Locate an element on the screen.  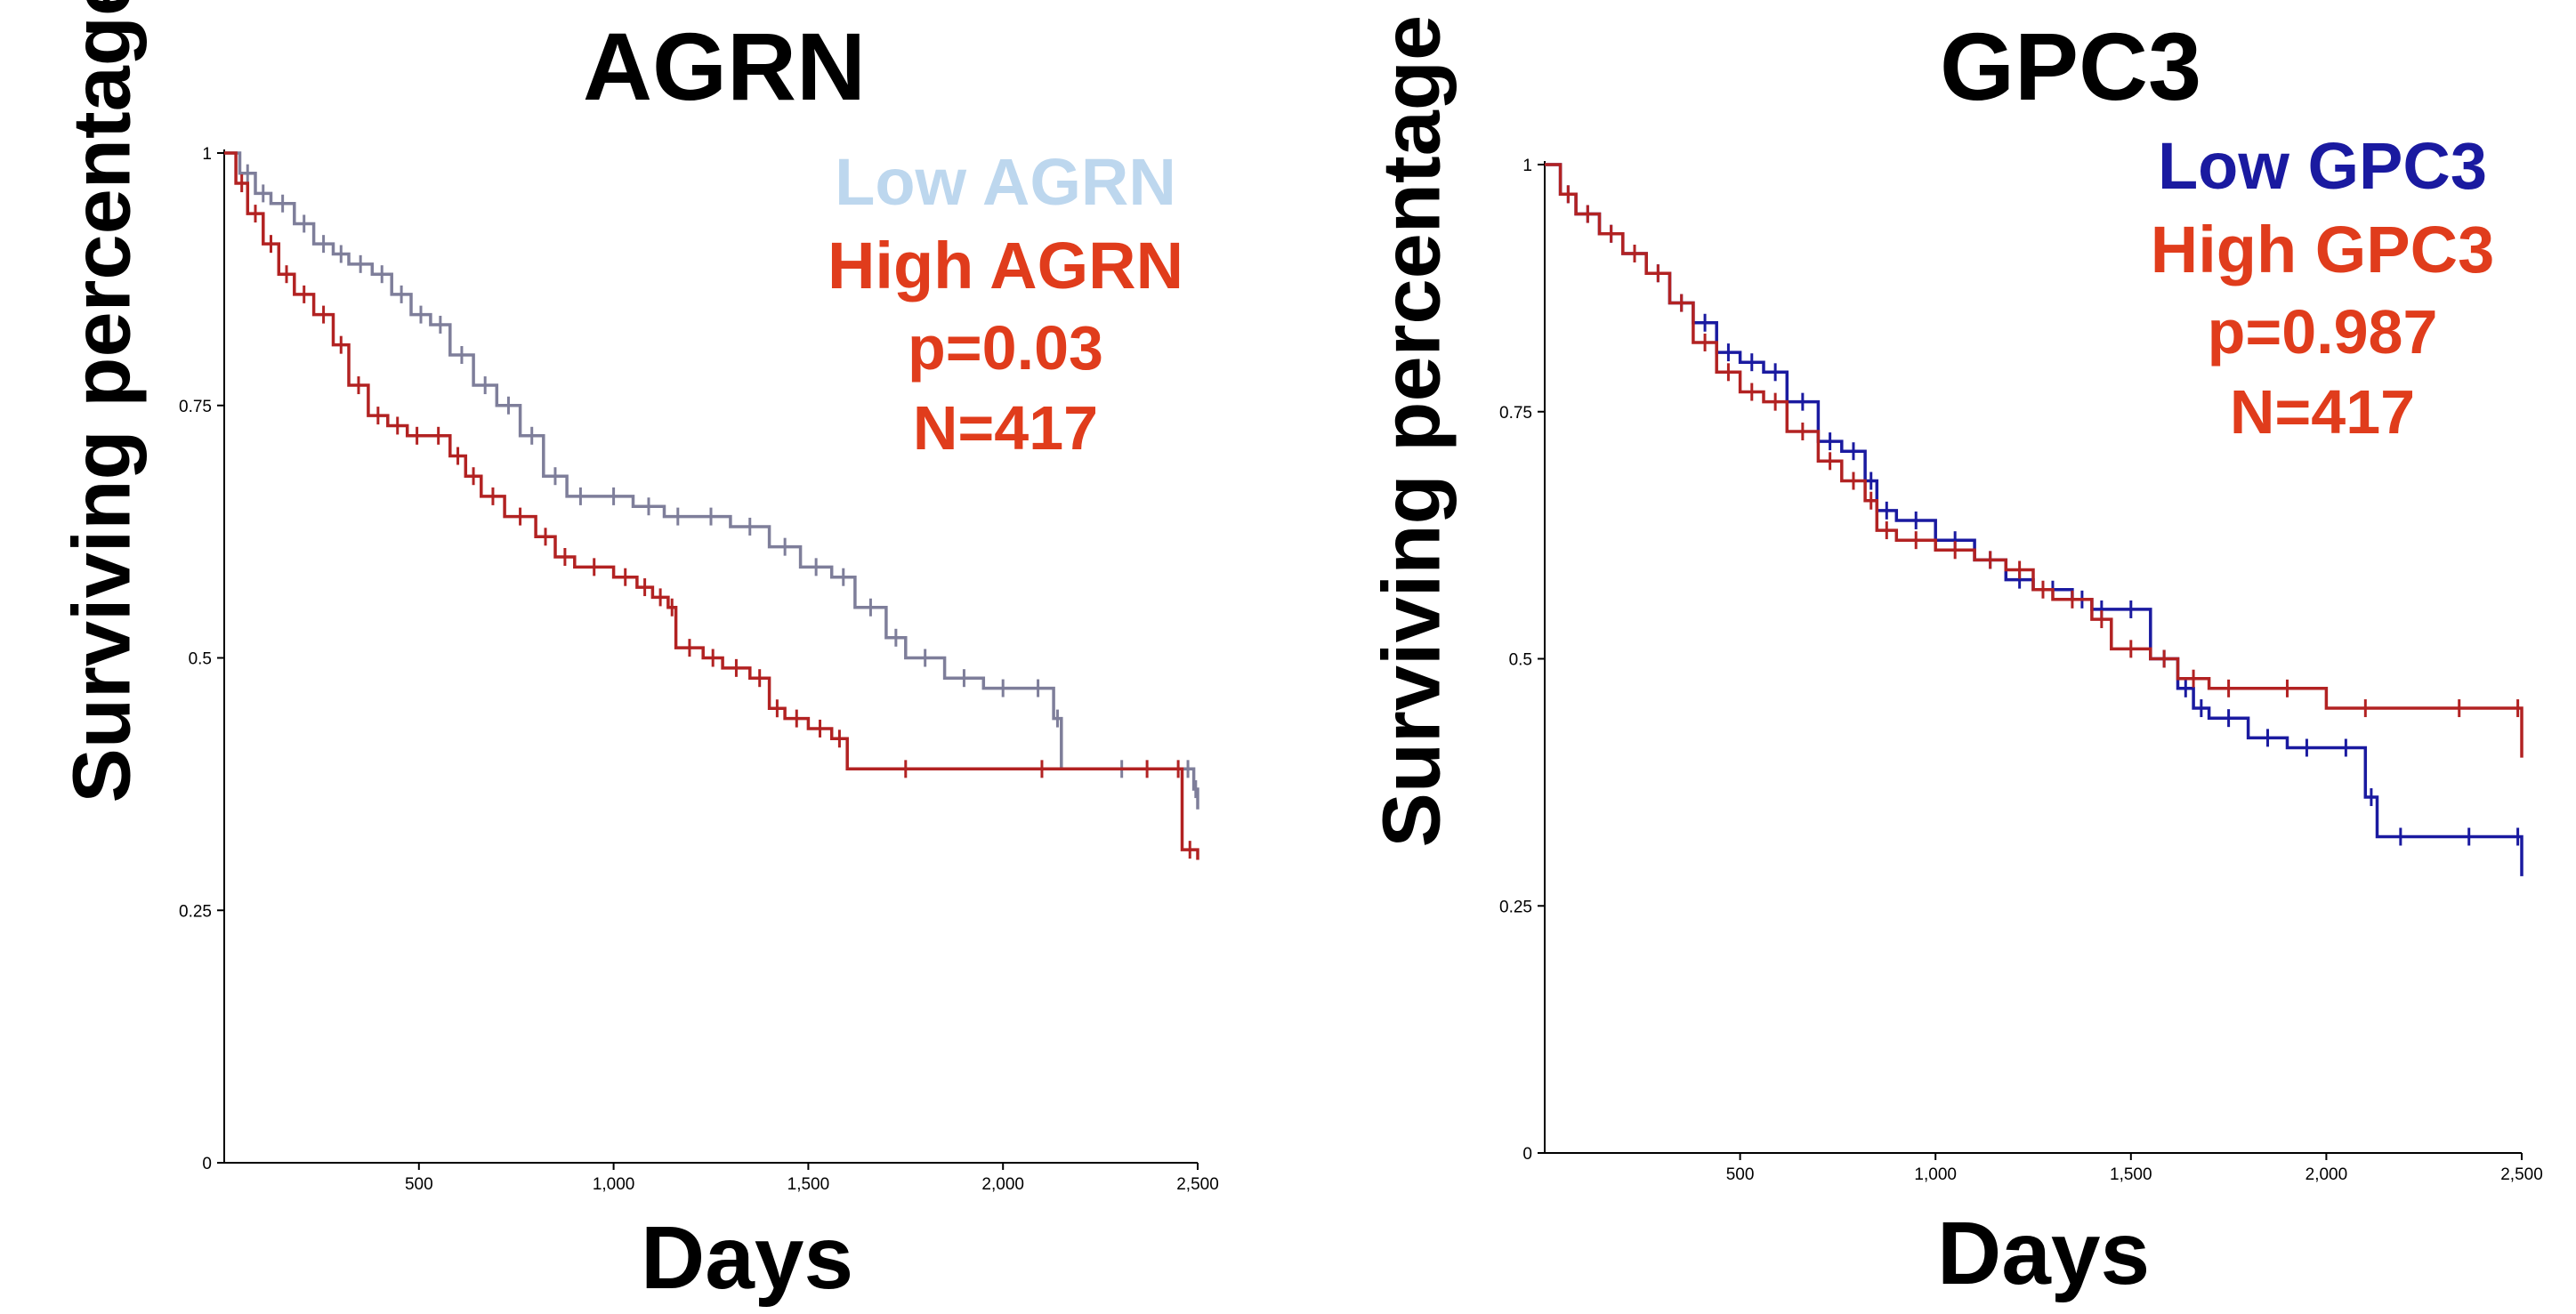
legend-entry-low: Low AGRN is located at coordinates (1005, 182).